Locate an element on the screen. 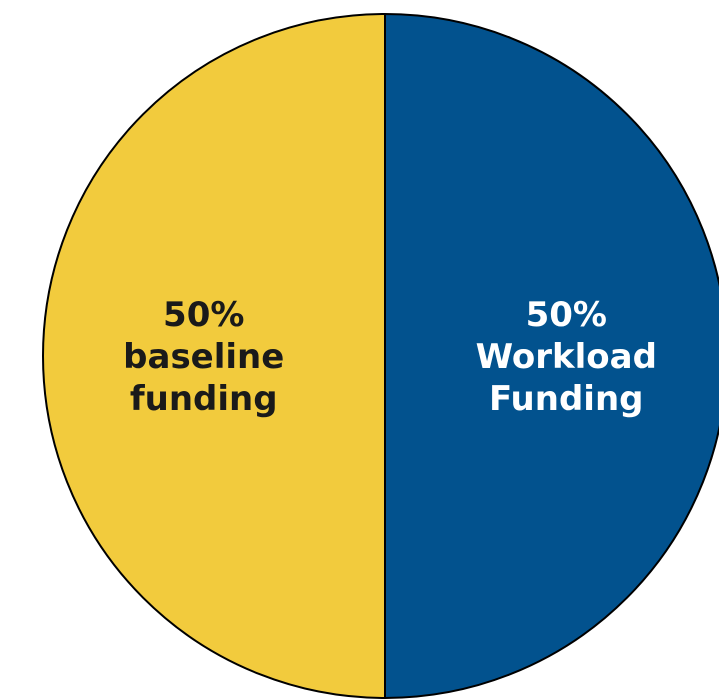 The height and width of the screenshot is (699, 719). pie-slice-label-1: 50% Workload Funding is located at coordinates (566, 357).